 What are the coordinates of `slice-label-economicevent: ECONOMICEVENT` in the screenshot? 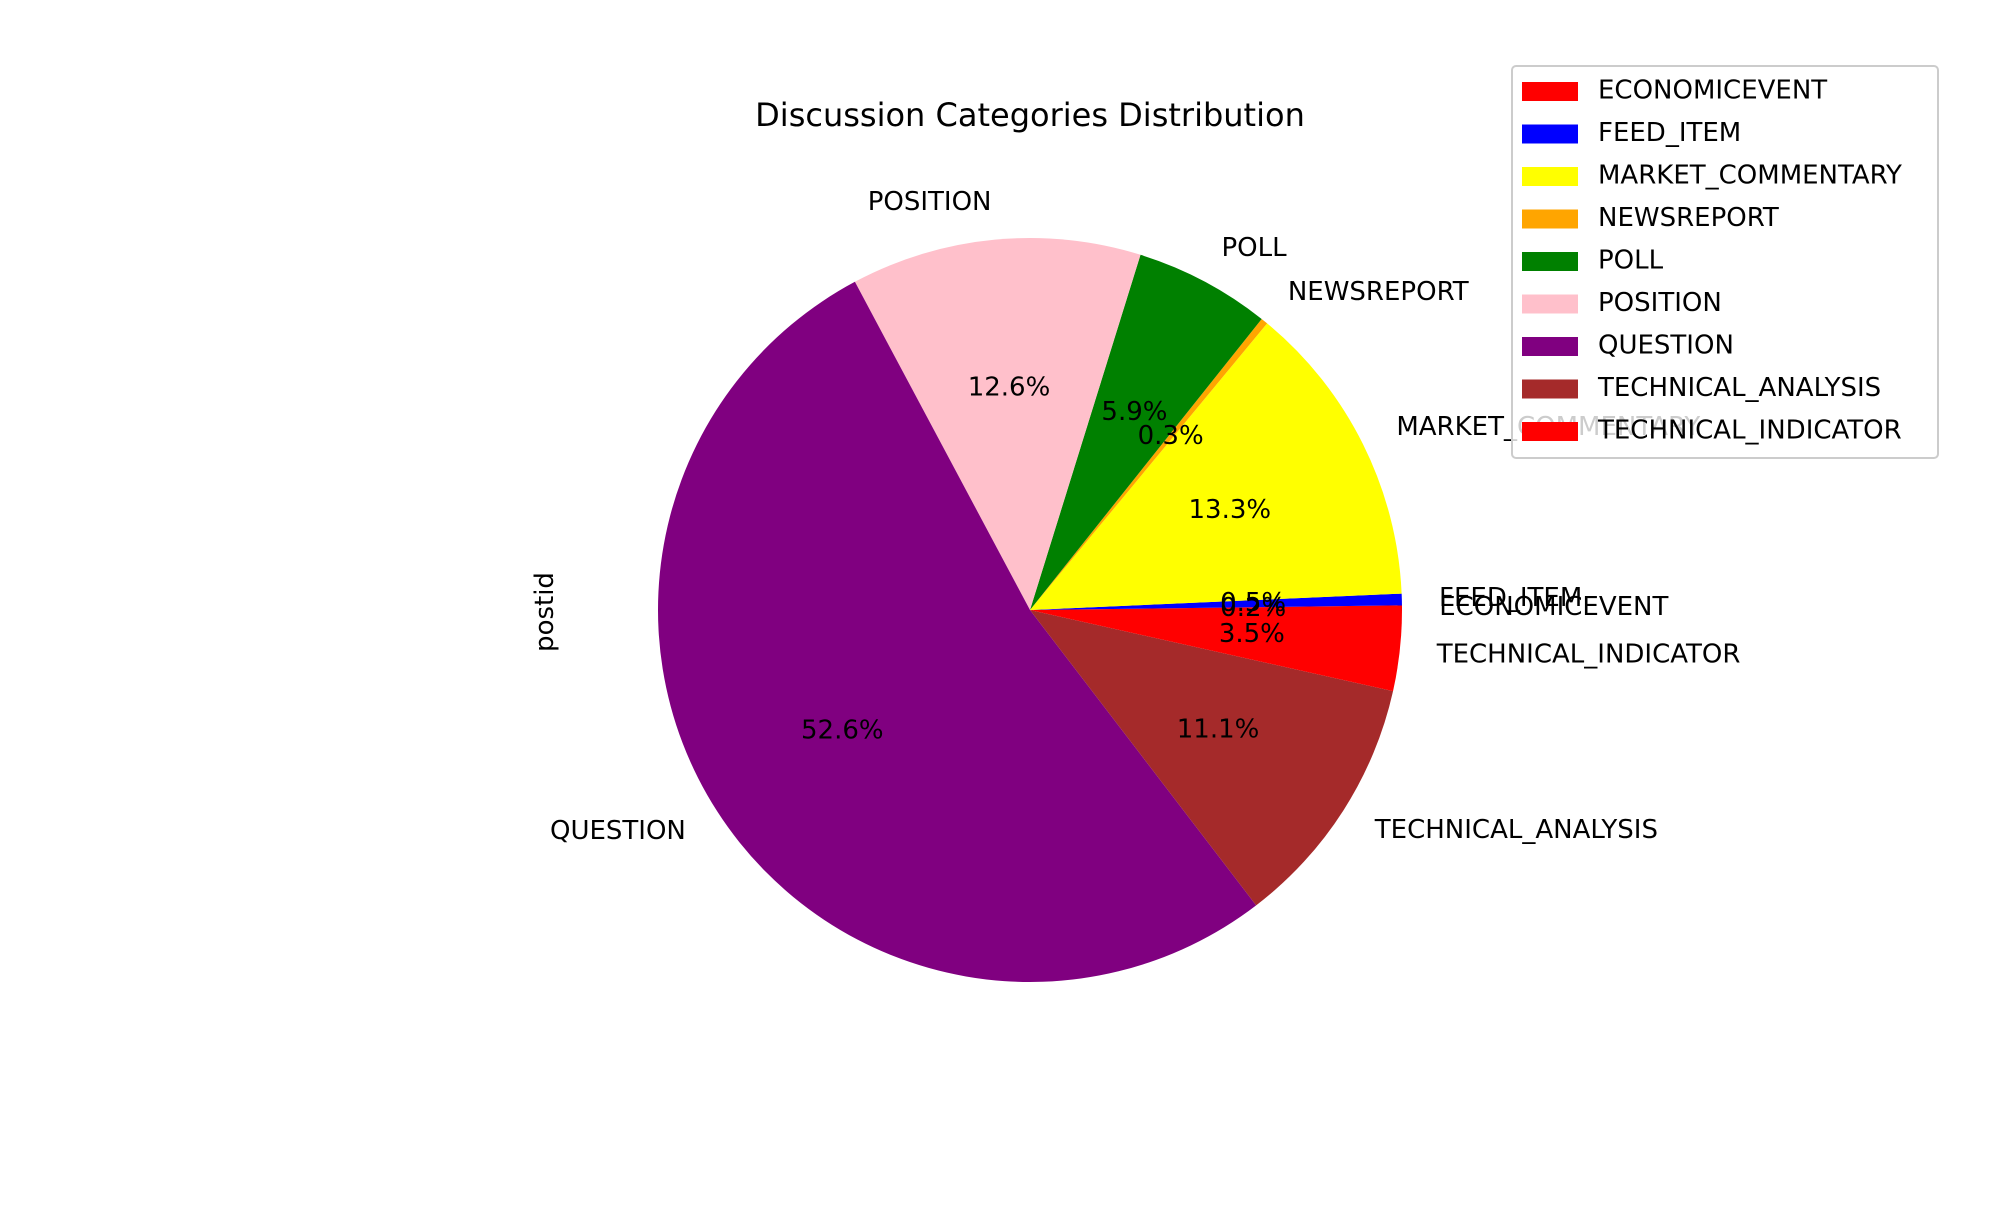 It's located at (1553, 607).